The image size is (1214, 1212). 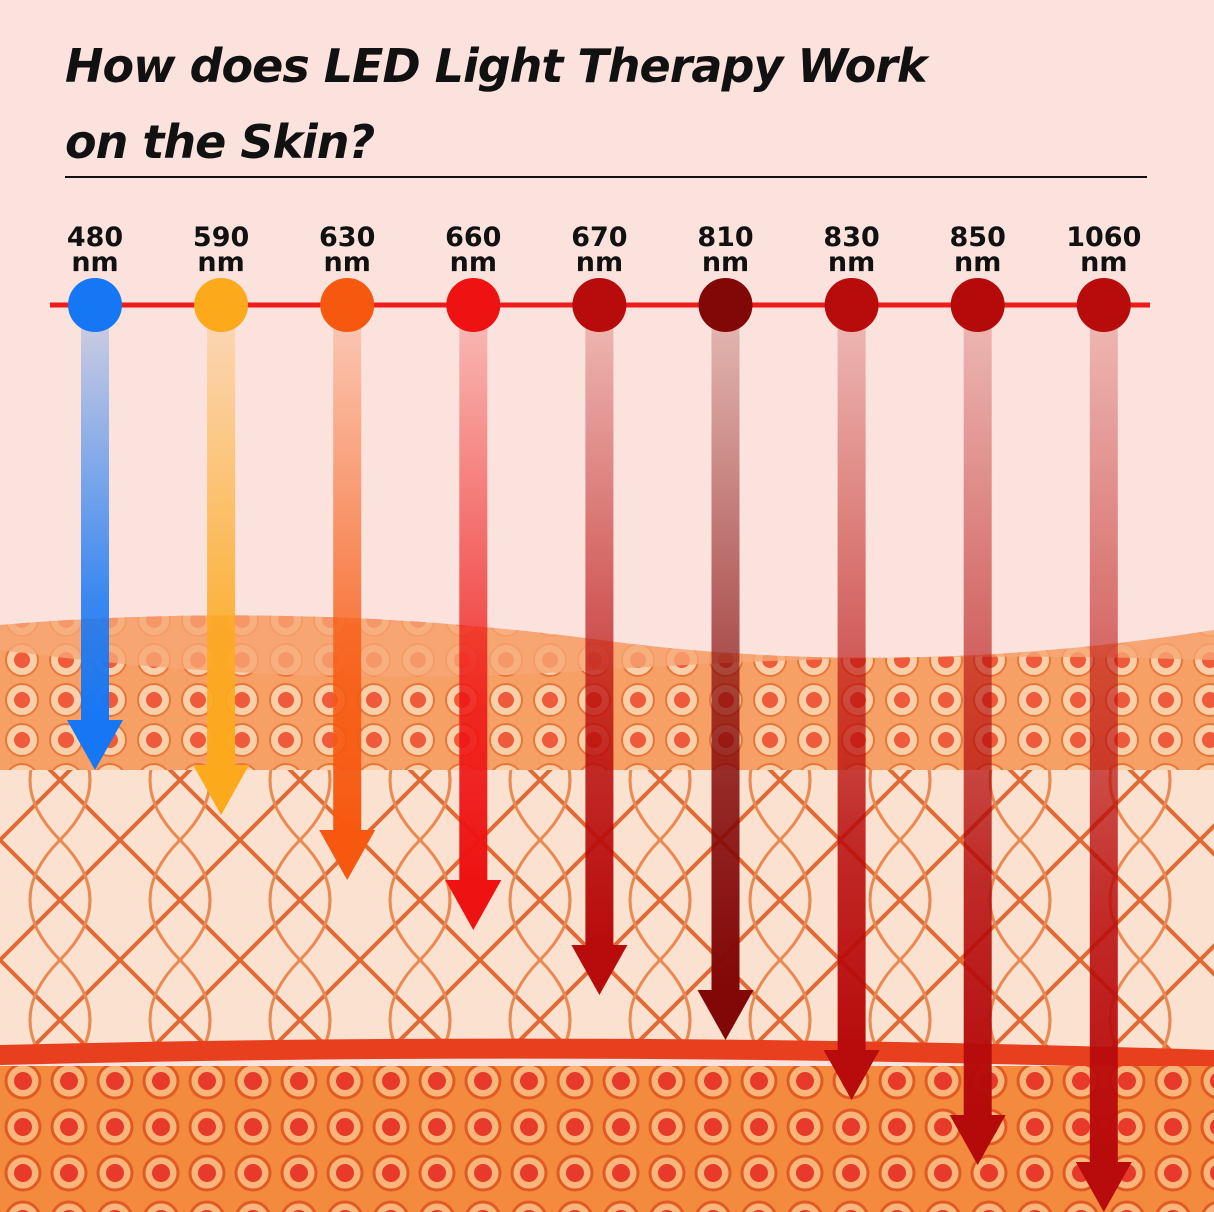 I want to click on wavelength-value: 630, so click(x=347, y=237).